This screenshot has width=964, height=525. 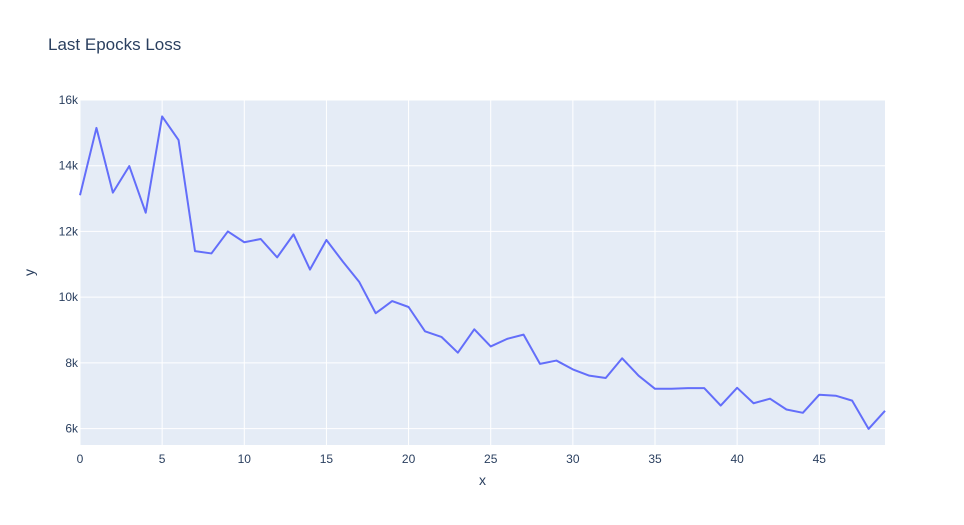 What do you see at coordinates (162, 459) in the screenshot?
I see `x-tick-label: 5` at bounding box center [162, 459].